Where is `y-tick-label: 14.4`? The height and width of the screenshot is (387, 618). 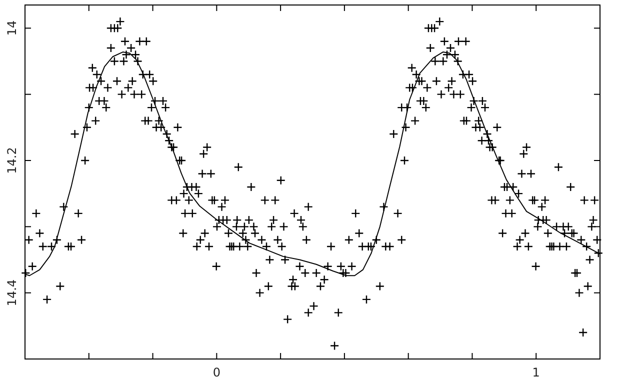 y-tick-label: 14.4 is located at coordinates (12, 292).